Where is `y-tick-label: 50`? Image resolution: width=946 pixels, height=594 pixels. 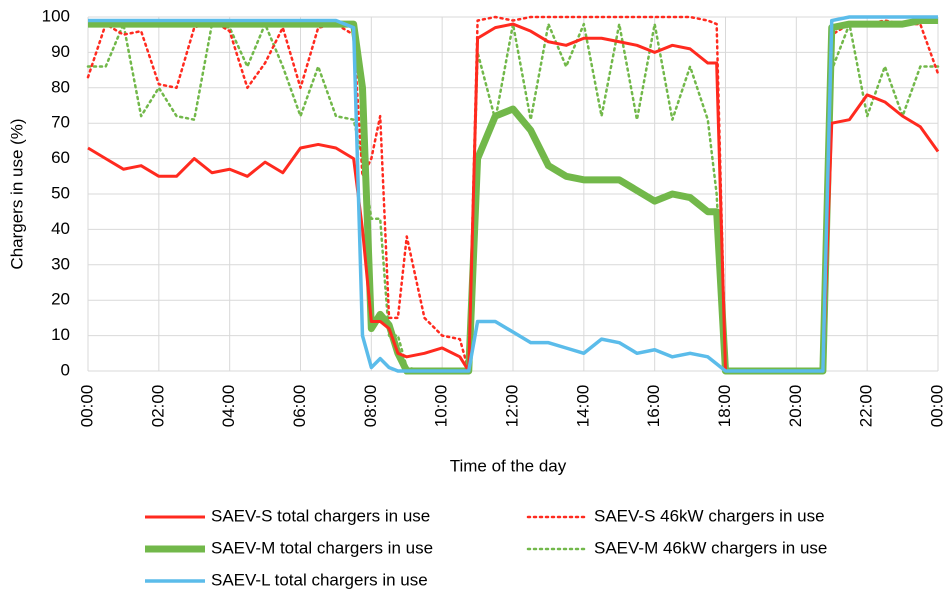
y-tick-label: 50 is located at coordinates (60, 192).